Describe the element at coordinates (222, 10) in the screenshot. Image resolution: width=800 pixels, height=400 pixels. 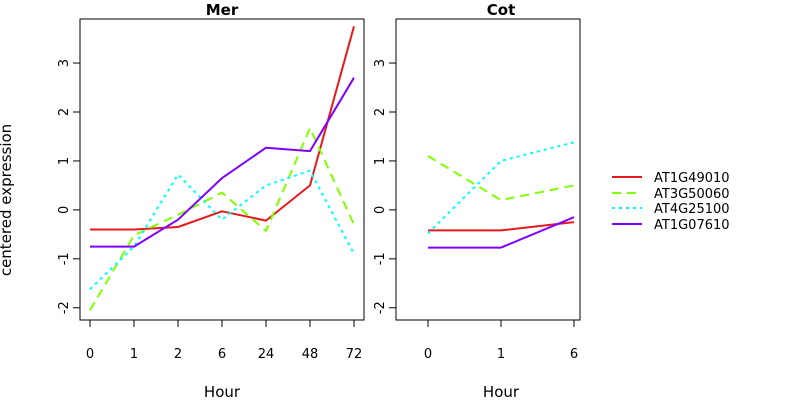
I see `panel-title: Mer` at that location.